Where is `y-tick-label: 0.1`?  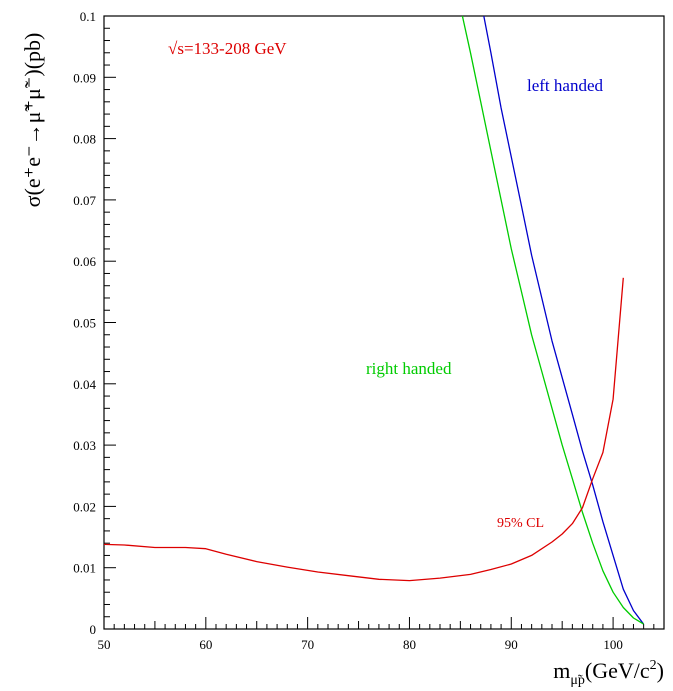
y-tick-label: 0.1 is located at coordinates (88, 16).